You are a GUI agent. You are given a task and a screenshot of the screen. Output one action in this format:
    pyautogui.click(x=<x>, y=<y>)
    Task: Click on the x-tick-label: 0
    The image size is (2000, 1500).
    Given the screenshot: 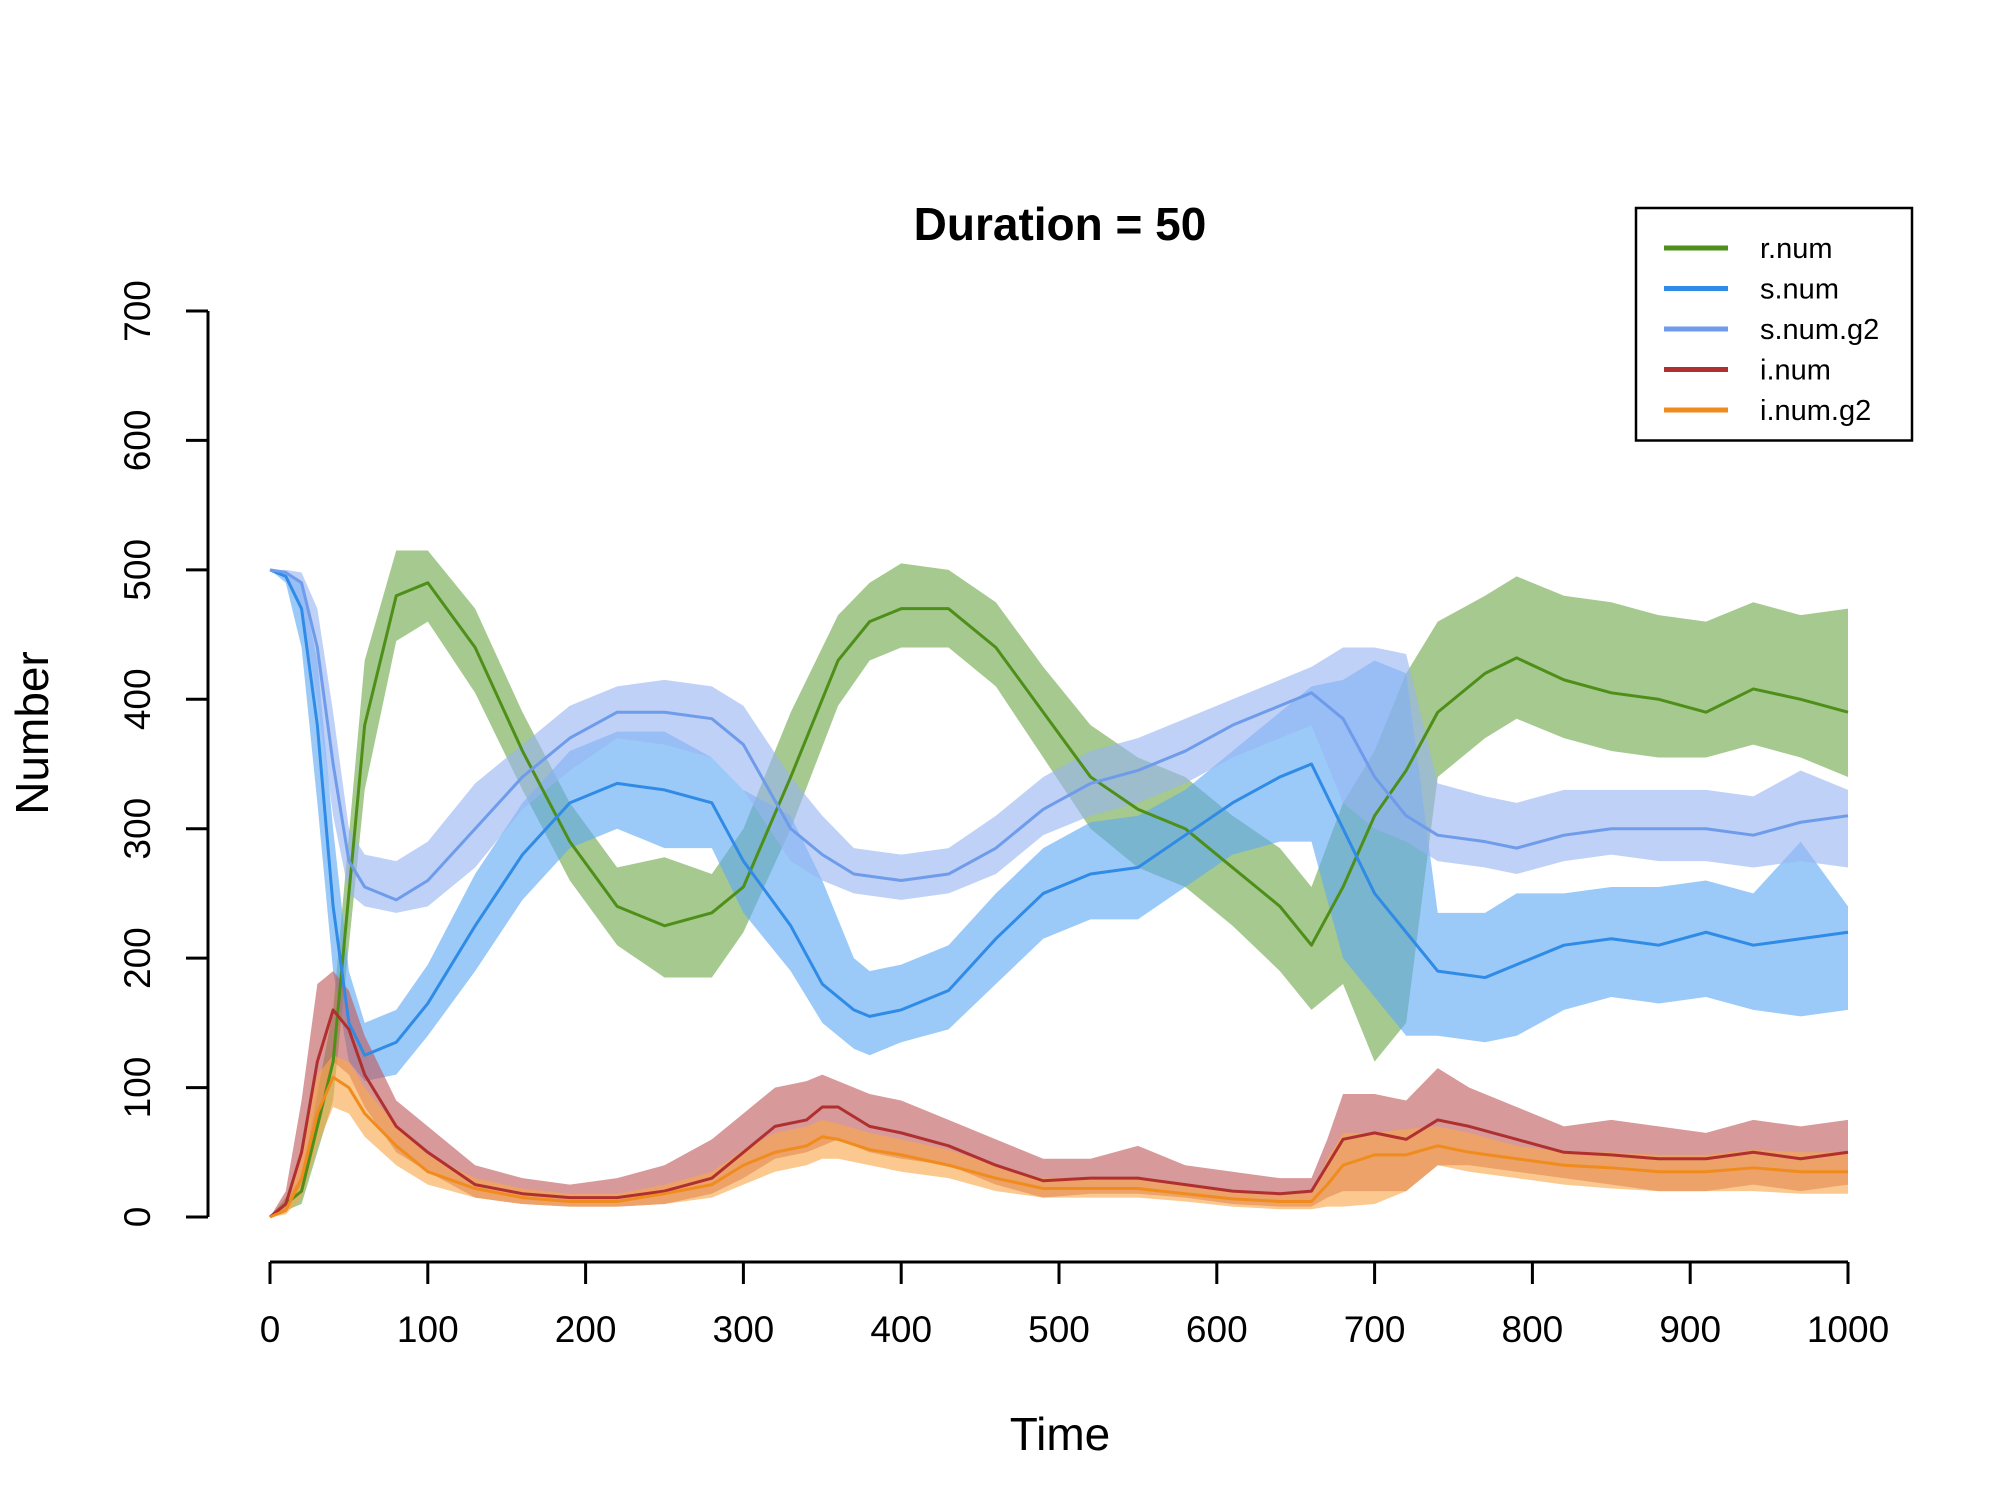 What is the action you would take?
    pyautogui.click(x=270, y=1329)
    